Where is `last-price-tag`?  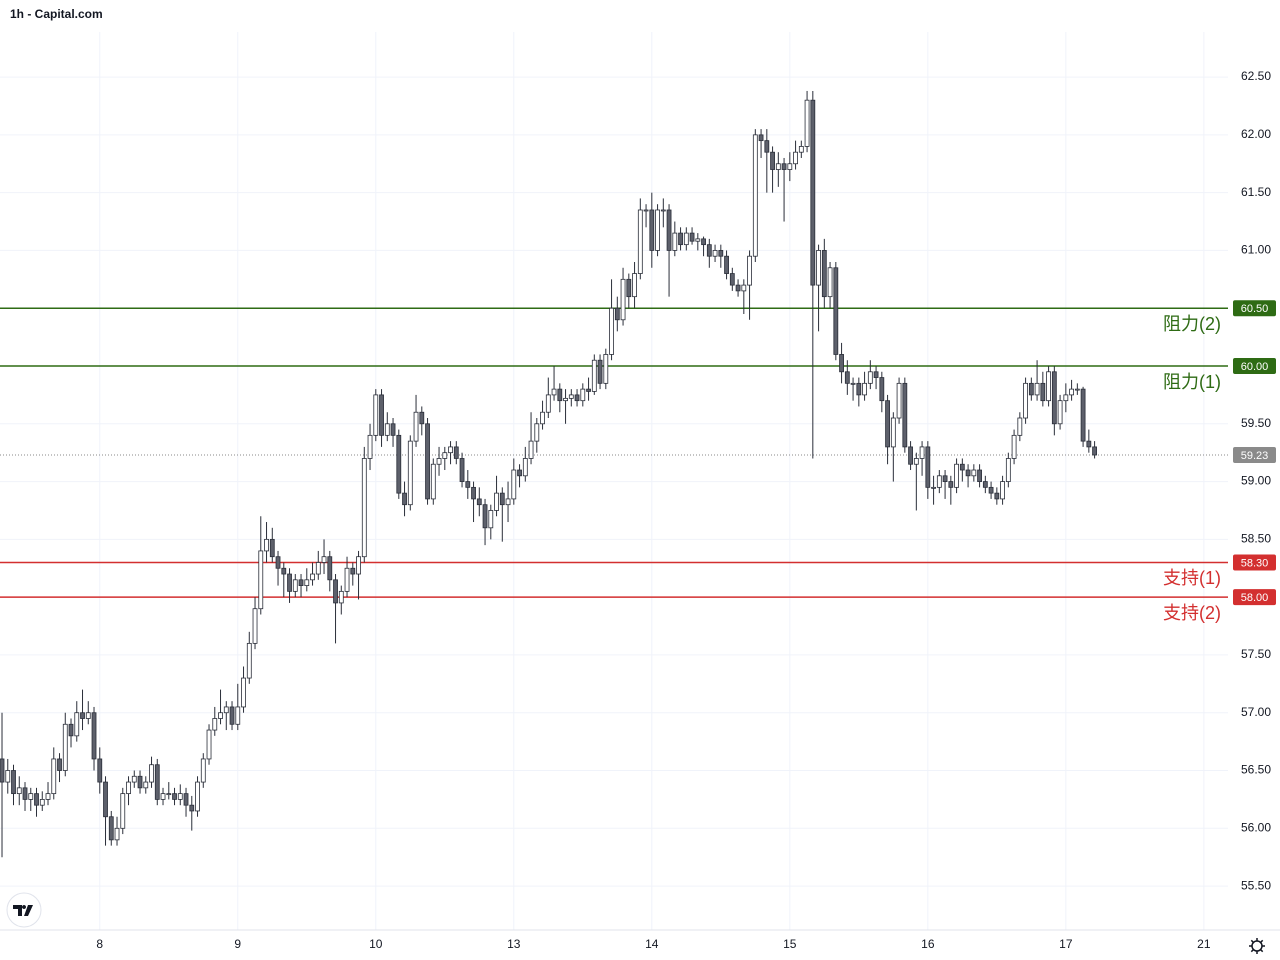
last-price-tag is located at coordinates (1254, 454).